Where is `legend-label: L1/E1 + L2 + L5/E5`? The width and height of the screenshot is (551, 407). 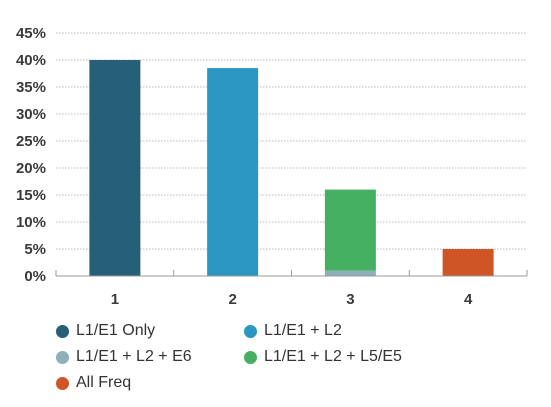
legend-label: L1/E1 + L2 + L5/E5 is located at coordinates (333, 356).